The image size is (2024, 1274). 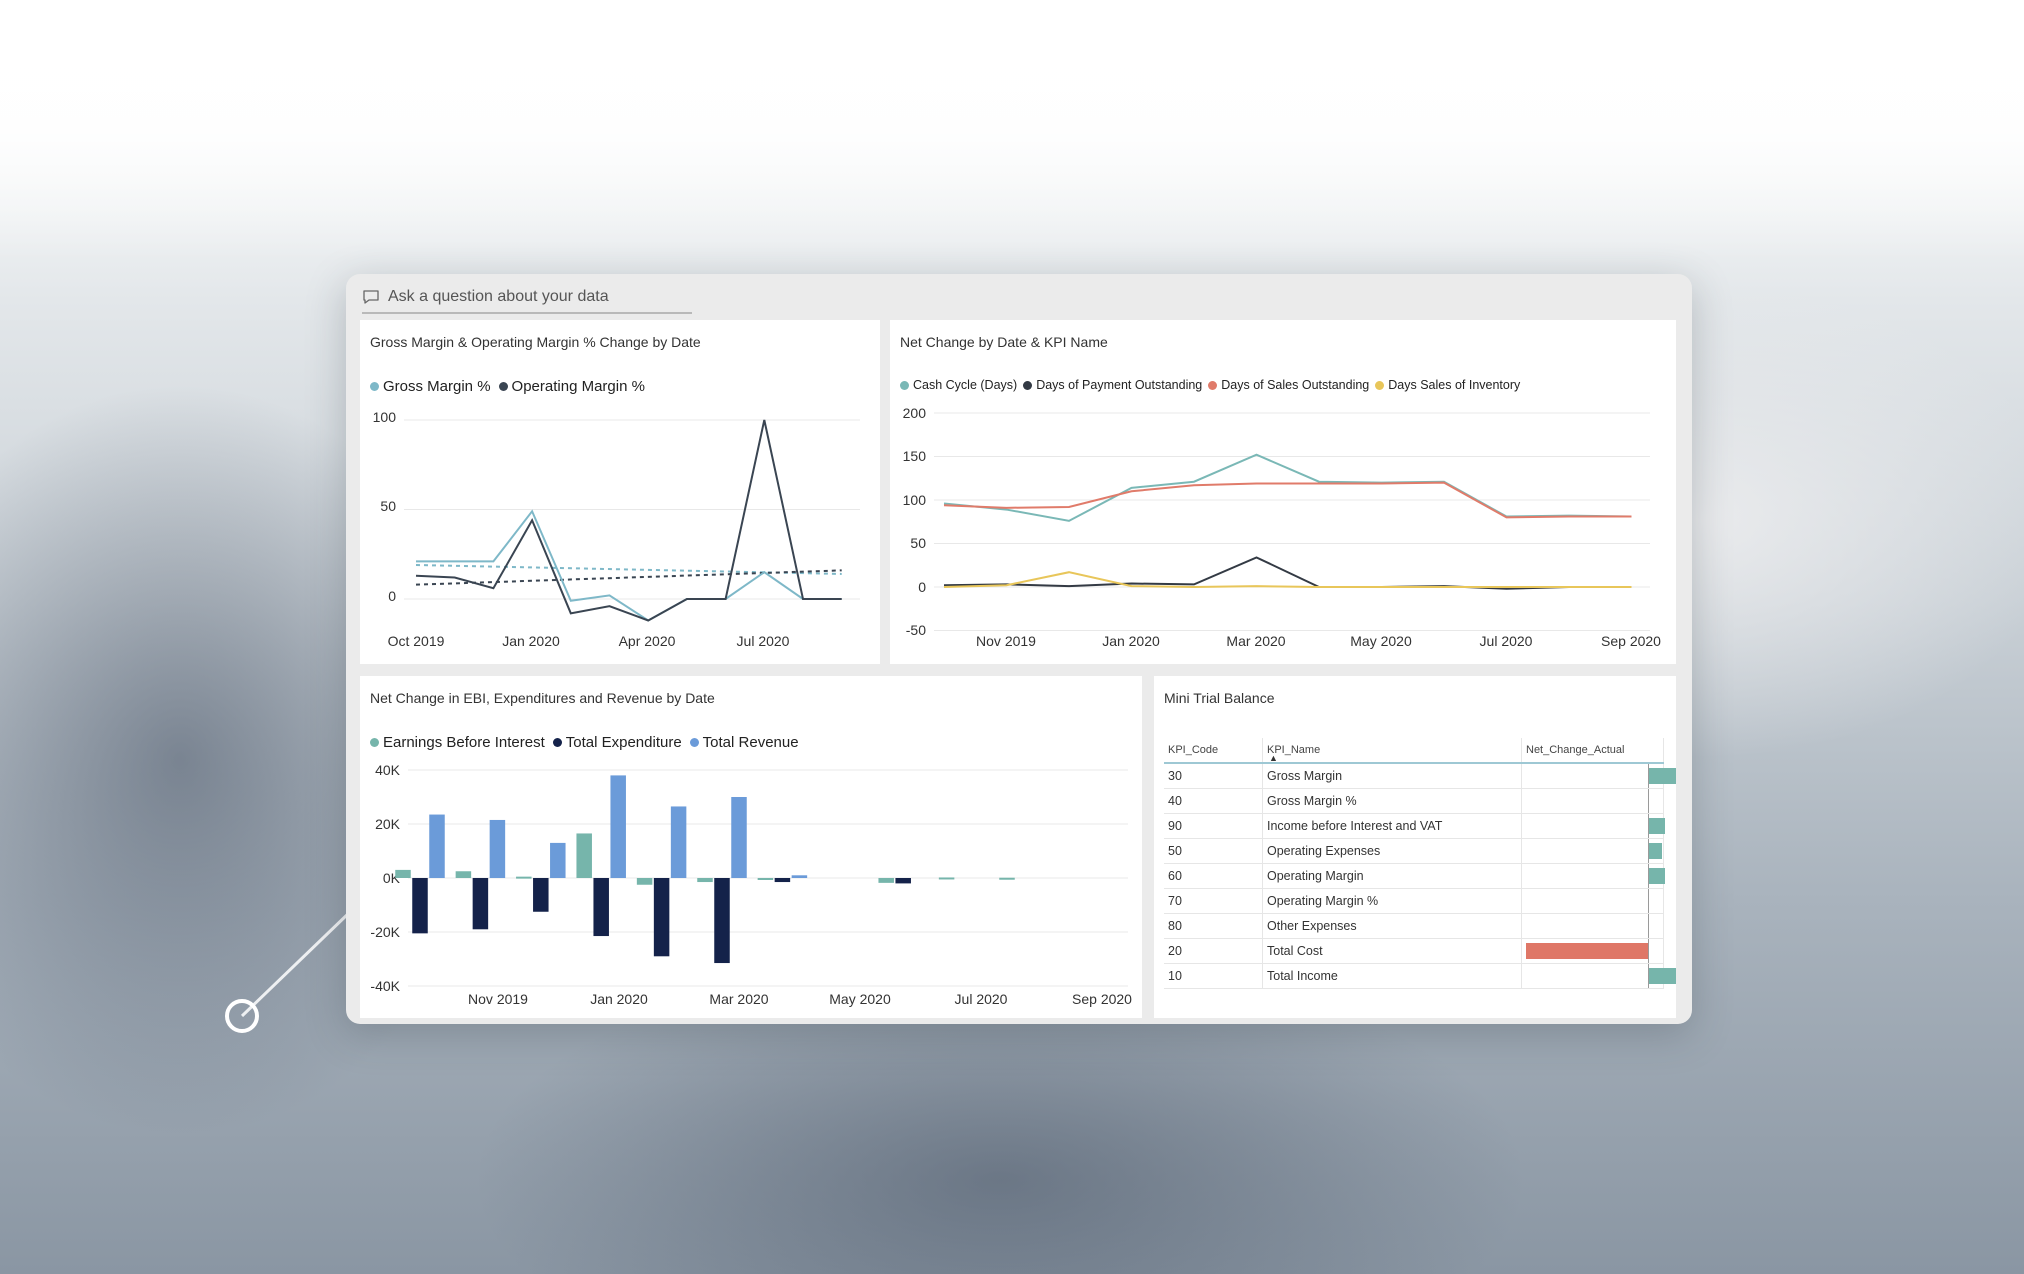 What do you see at coordinates (1112, 385) in the screenshot?
I see `legend-item-days-payment-outstanding: Days of Payment Outstanding` at bounding box center [1112, 385].